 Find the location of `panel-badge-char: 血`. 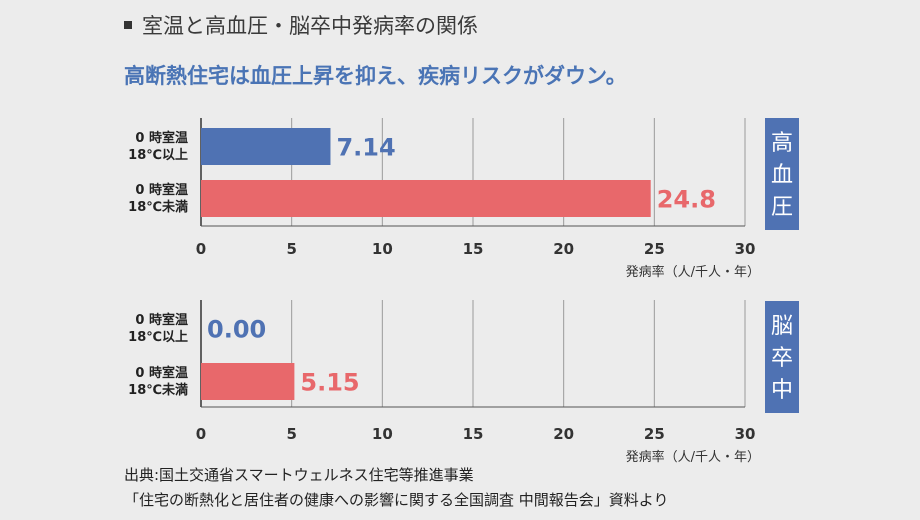

panel-badge-char: 血 is located at coordinates (782, 175).